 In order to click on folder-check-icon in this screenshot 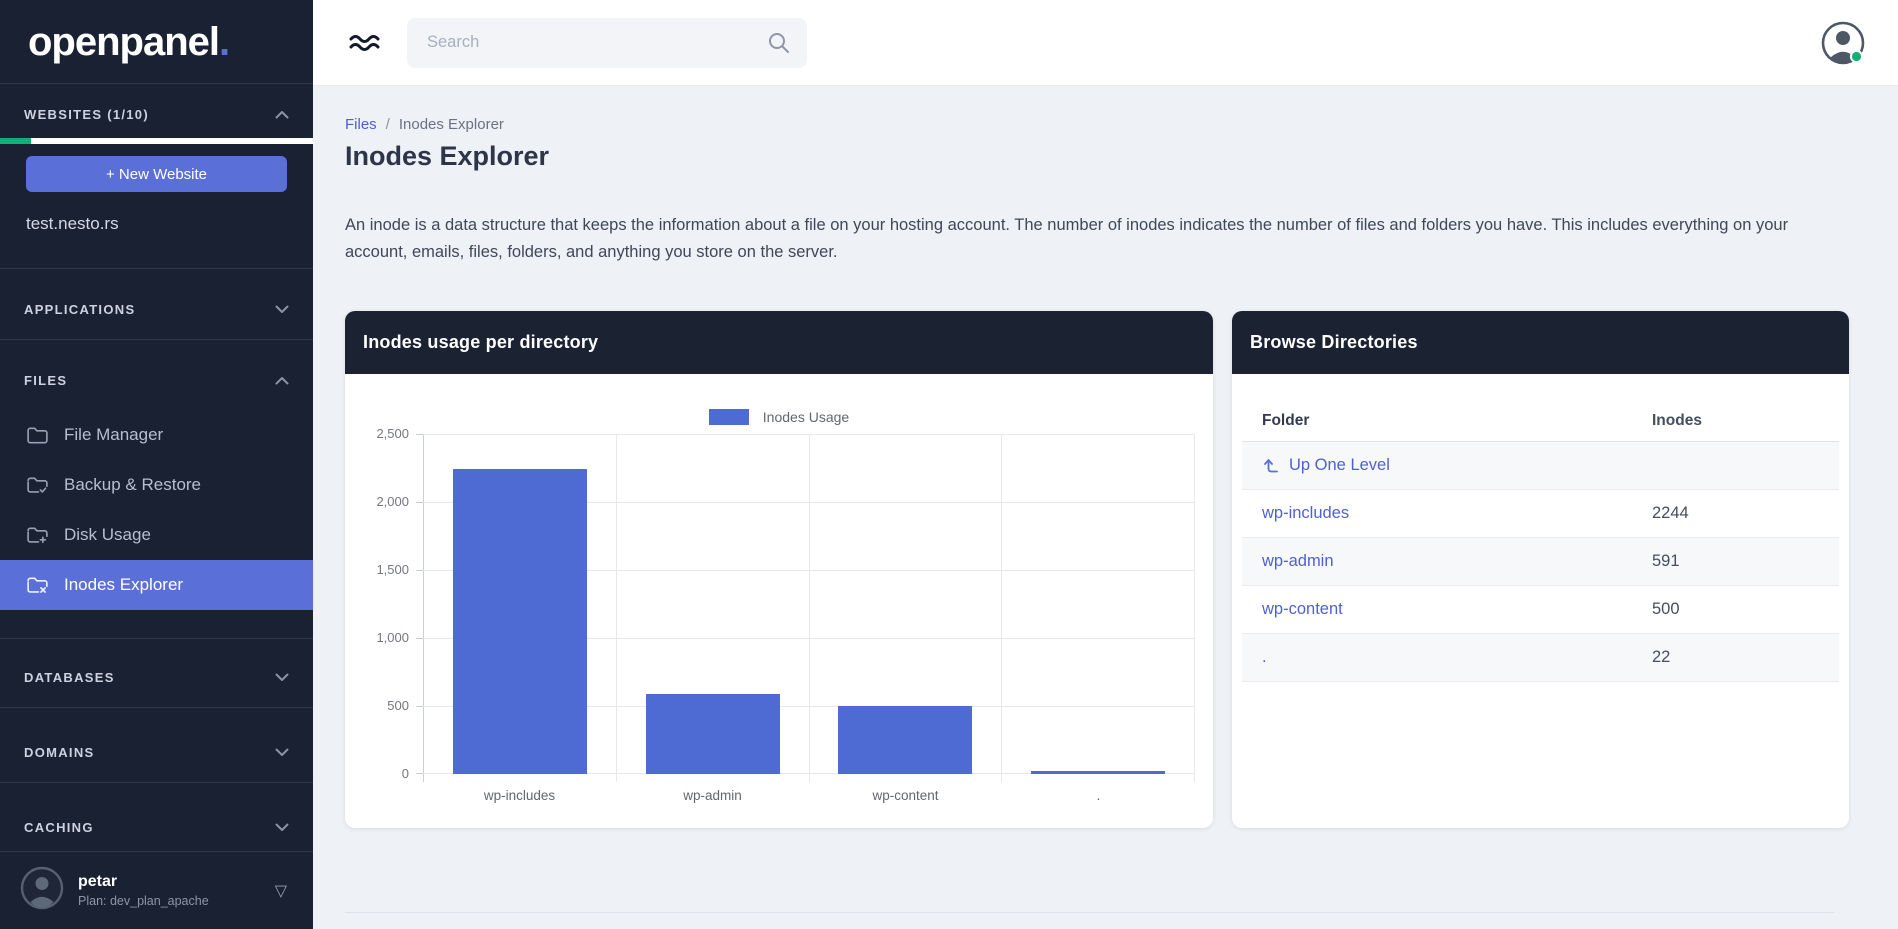, I will do `click(37, 485)`.